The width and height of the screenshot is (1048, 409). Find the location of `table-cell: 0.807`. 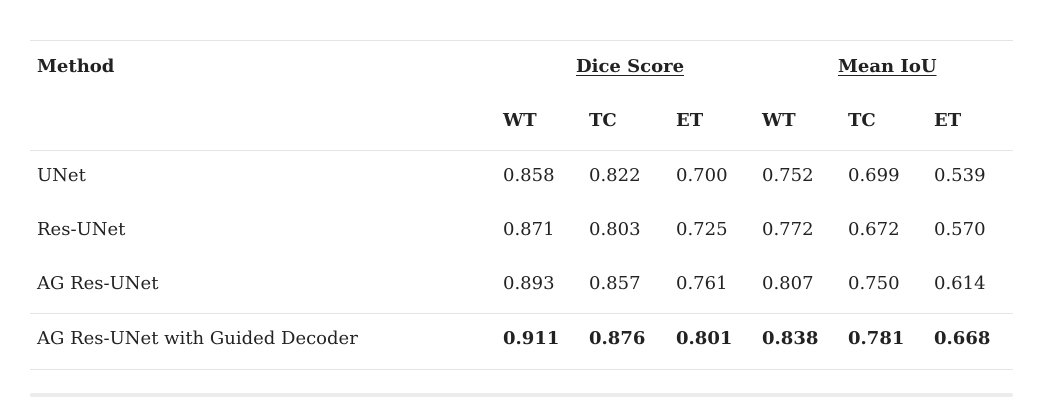

table-cell: 0.807 is located at coordinates (788, 283).